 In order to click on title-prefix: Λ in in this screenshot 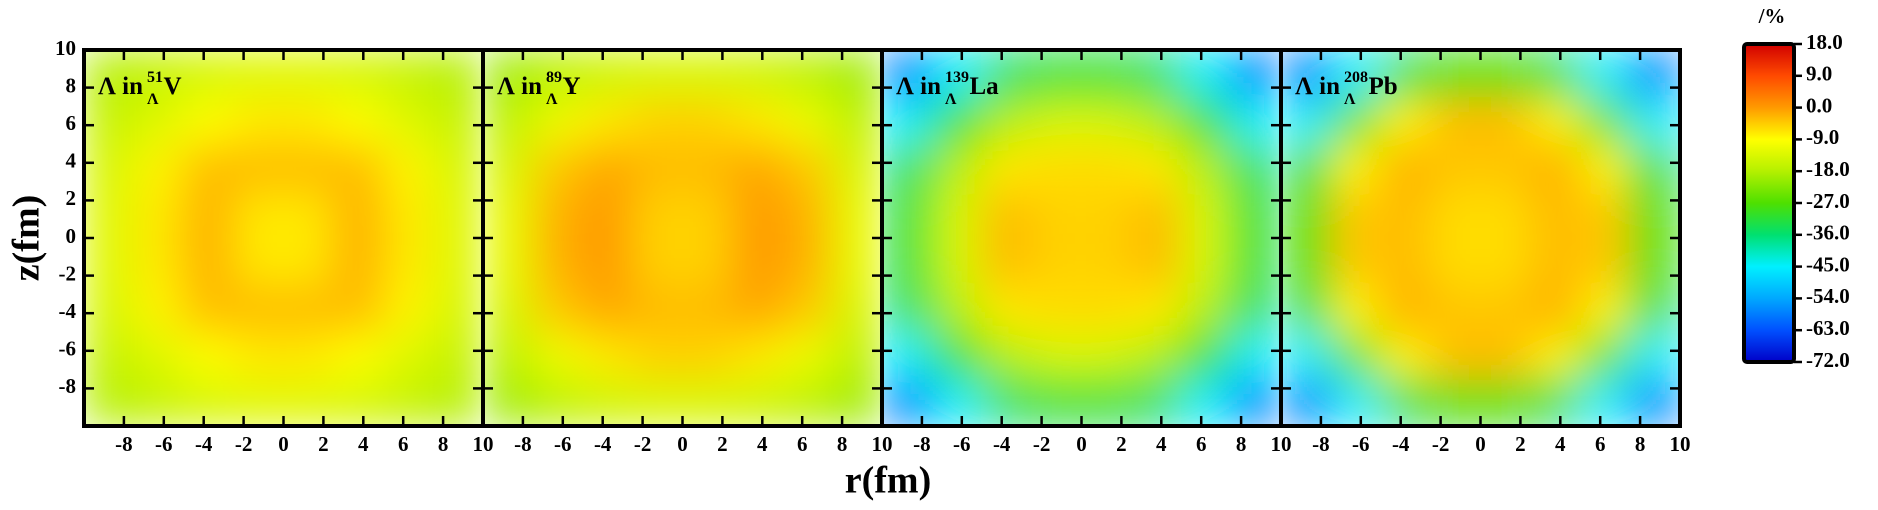, I will do `click(918, 86)`.